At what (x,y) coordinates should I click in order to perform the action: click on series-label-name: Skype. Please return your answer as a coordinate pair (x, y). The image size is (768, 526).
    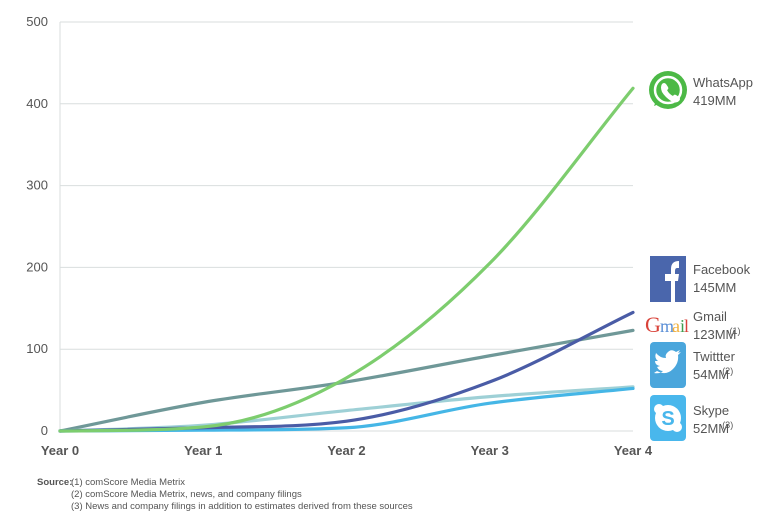
    Looking at the image, I should click on (711, 410).